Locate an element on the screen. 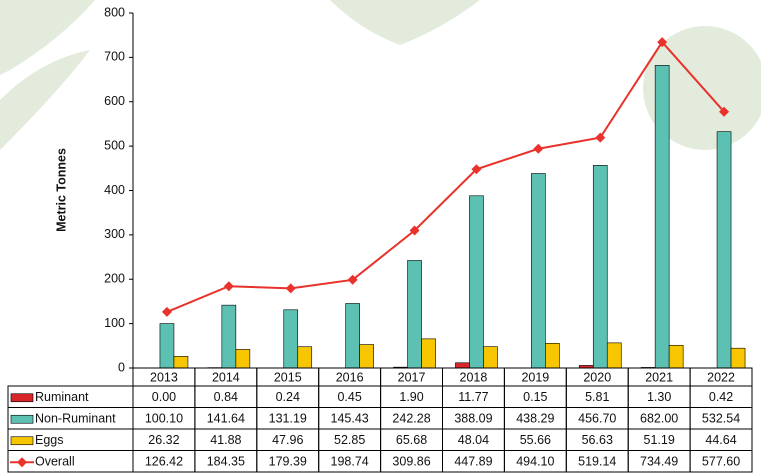 The width and height of the screenshot is (761, 473). legend-label: Eggs is located at coordinates (49, 440).